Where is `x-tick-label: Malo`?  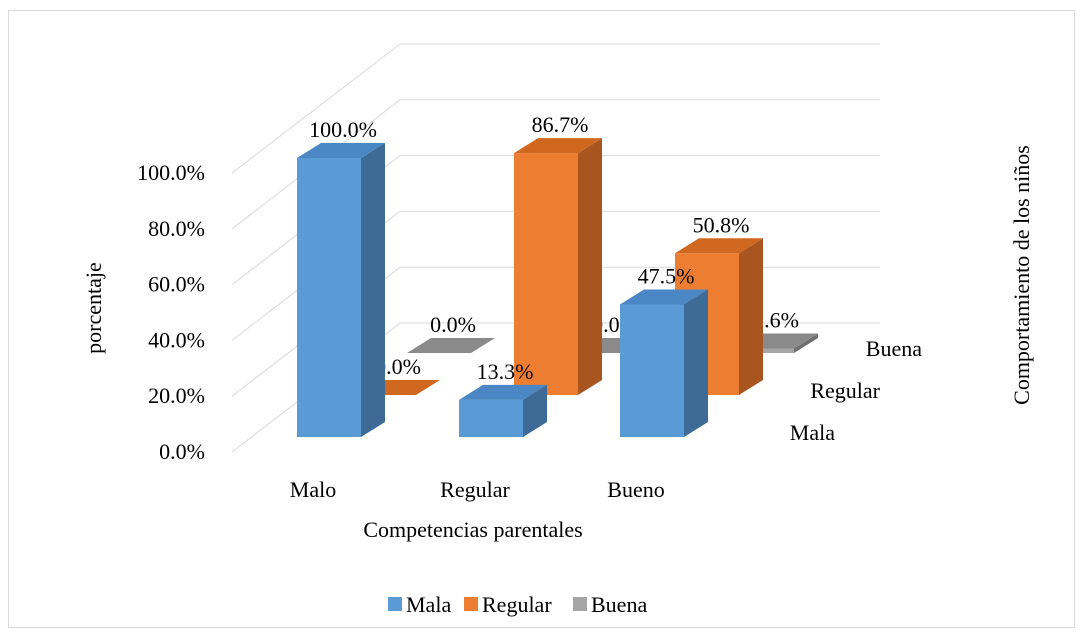 x-tick-label: Malo is located at coordinates (313, 489).